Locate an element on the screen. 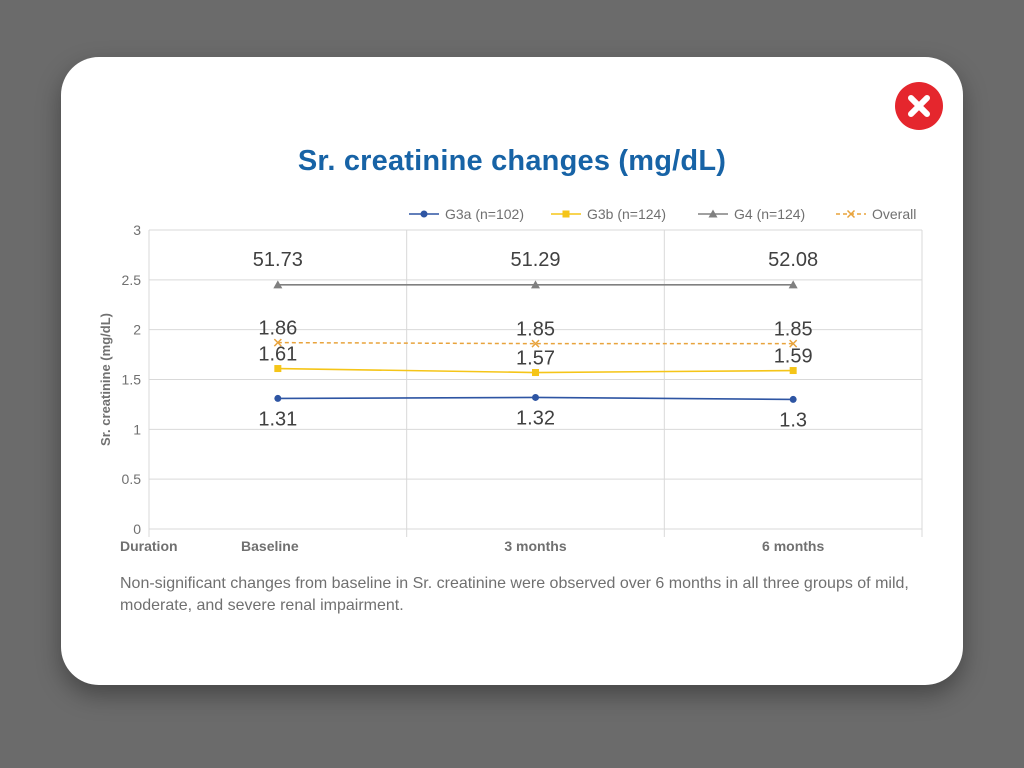 The width and height of the screenshot is (1024, 768). data-label: 51.73 is located at coordinates (278, 260).